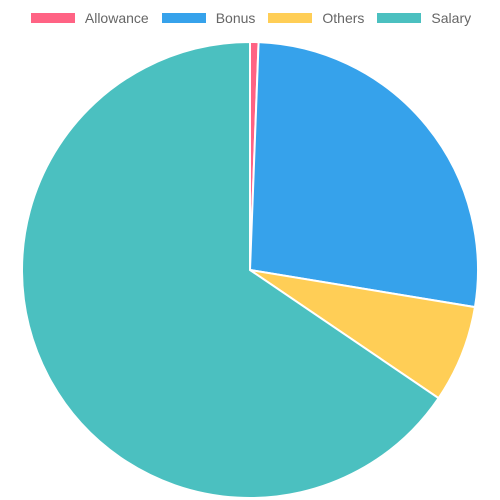 The height and width of the screenshot is (500, 500). I want to click on legend-item-bonus: Bonus, so click(207, 18).